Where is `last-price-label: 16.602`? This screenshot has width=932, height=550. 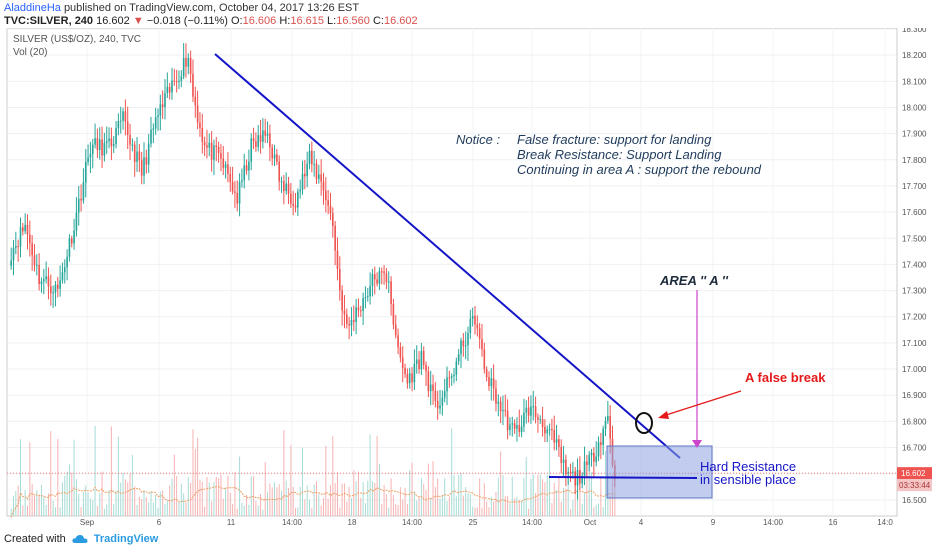
last-price-label: 16.602 is located at coordinates (913, 473).